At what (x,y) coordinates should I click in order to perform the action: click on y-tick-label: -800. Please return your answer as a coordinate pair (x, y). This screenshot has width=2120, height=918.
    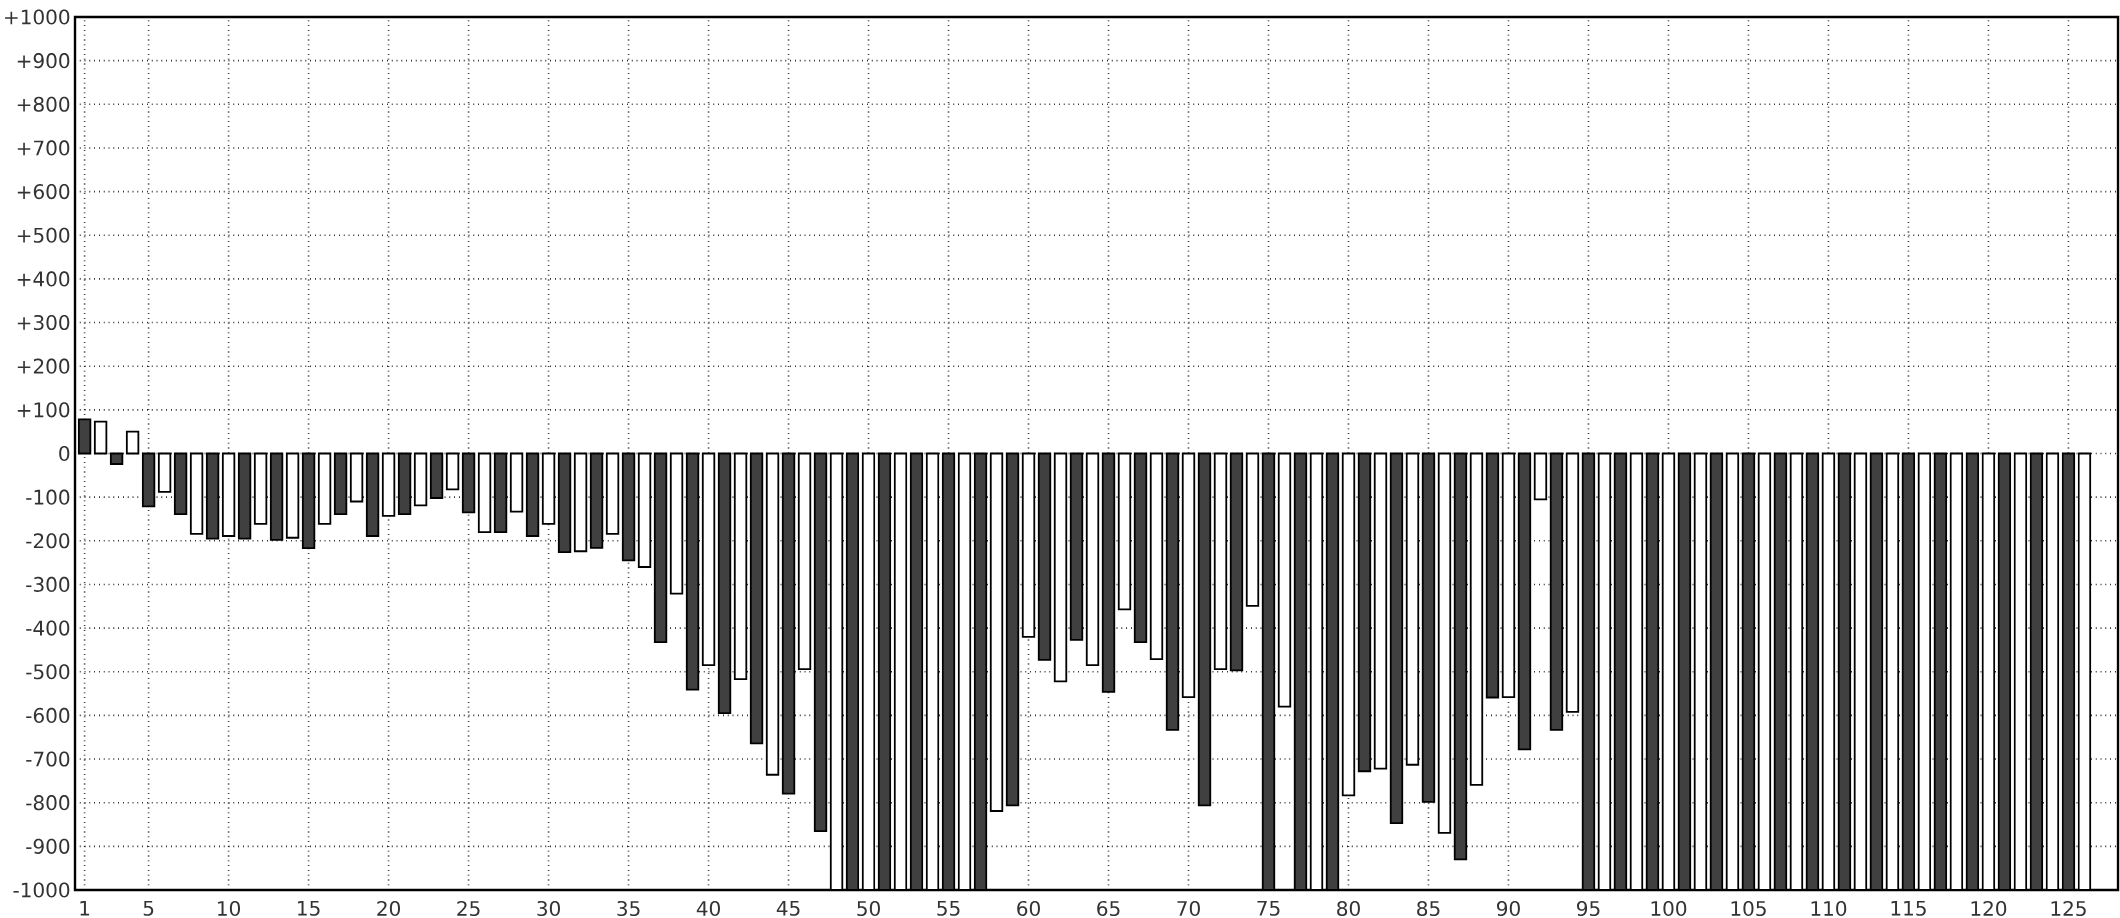
    Looking at the image, I should click on (48, 803).